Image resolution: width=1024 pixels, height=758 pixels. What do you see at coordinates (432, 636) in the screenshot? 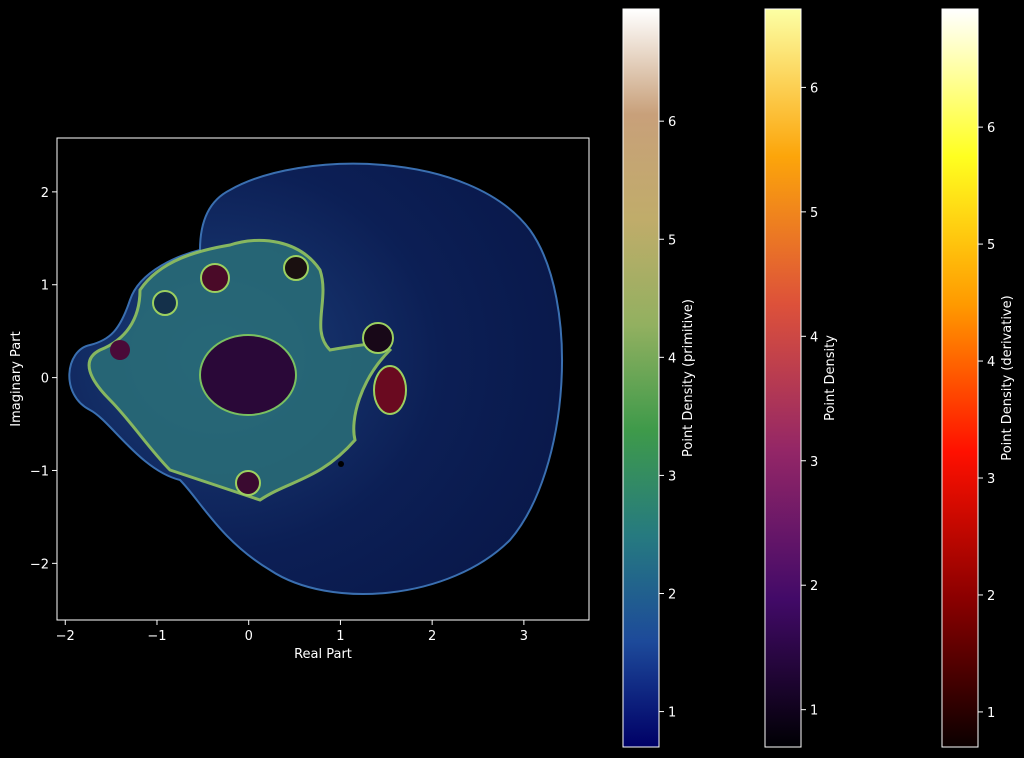
I see `x-tick-label: 2` at bounding box center [432, 636].